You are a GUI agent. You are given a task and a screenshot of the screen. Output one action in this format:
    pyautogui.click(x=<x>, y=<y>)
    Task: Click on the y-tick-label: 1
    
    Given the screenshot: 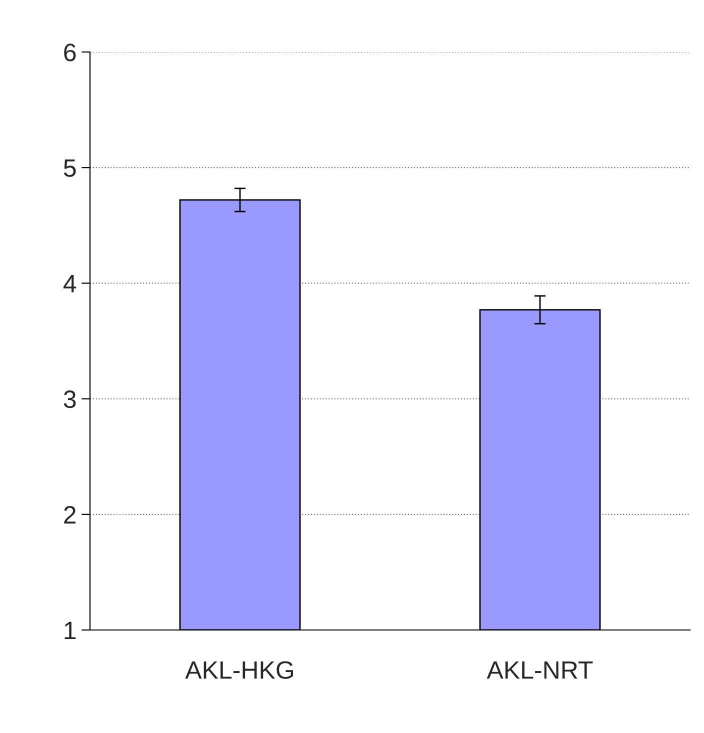 What is the action you would take?
    pyautogui.click(x=70, y=631)
    